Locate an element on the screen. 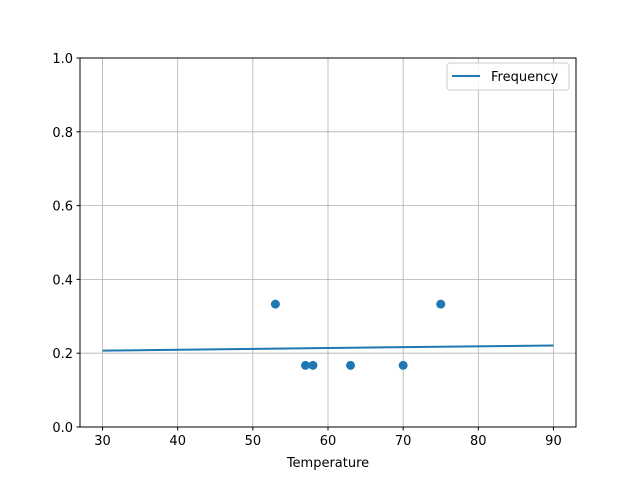 The image size is (640, 485). x-tick-label: 90 is located at coordinates (553, 441).